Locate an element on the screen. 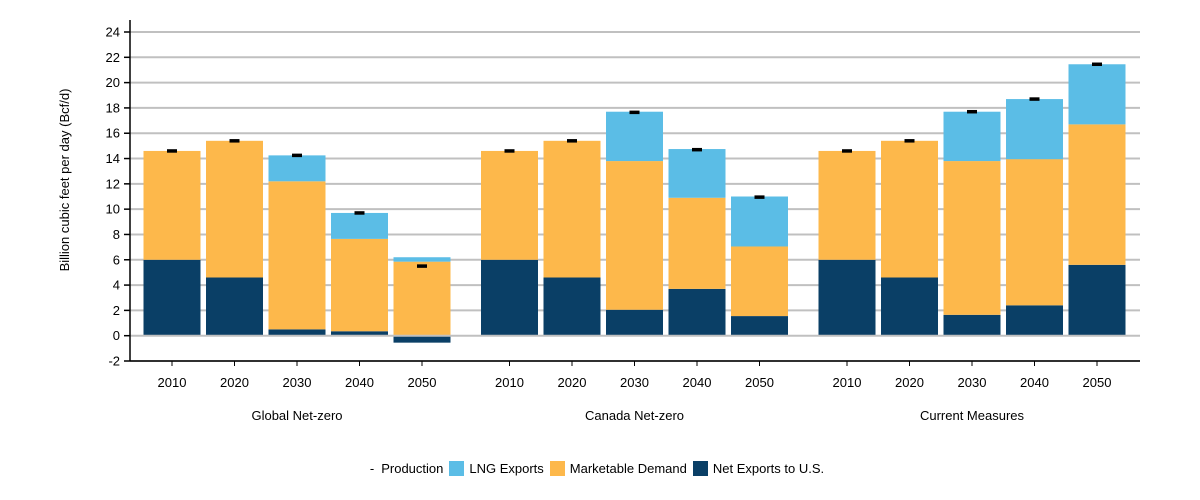  y-tick-label: 12 is located at coordinates (113, 183).